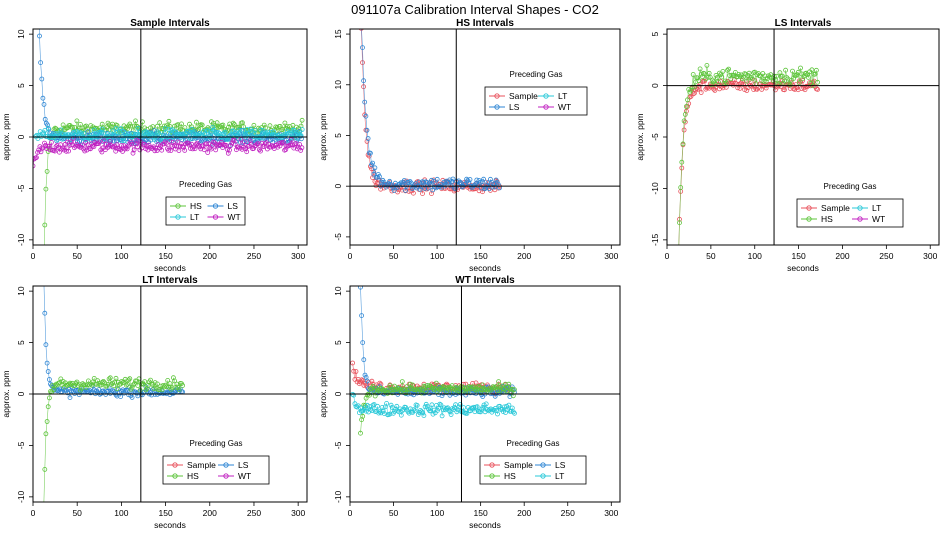 The image size is (950, 550). What do you see at coordinates (430, 113) in the screenshot?
I see `series-sample` at bounding box center [430, 113].